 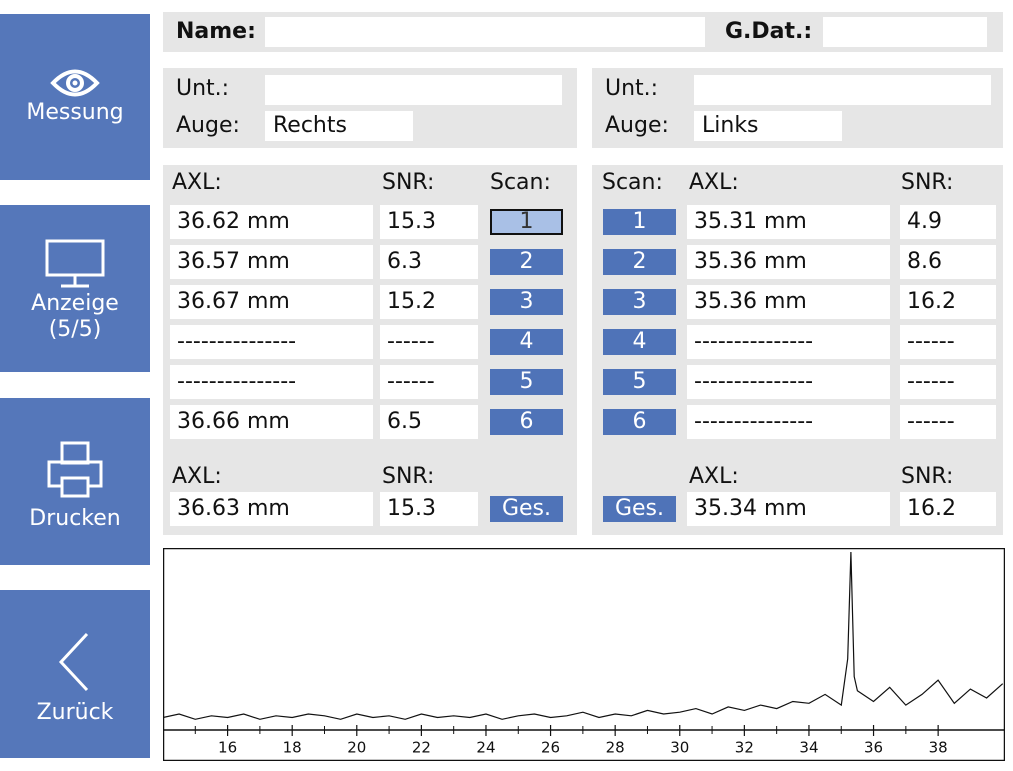 What do you see at coordinates (271, 422) in the screenshot?
I see `value-cell: 36.66 mm` at bounding box center [271, 422].